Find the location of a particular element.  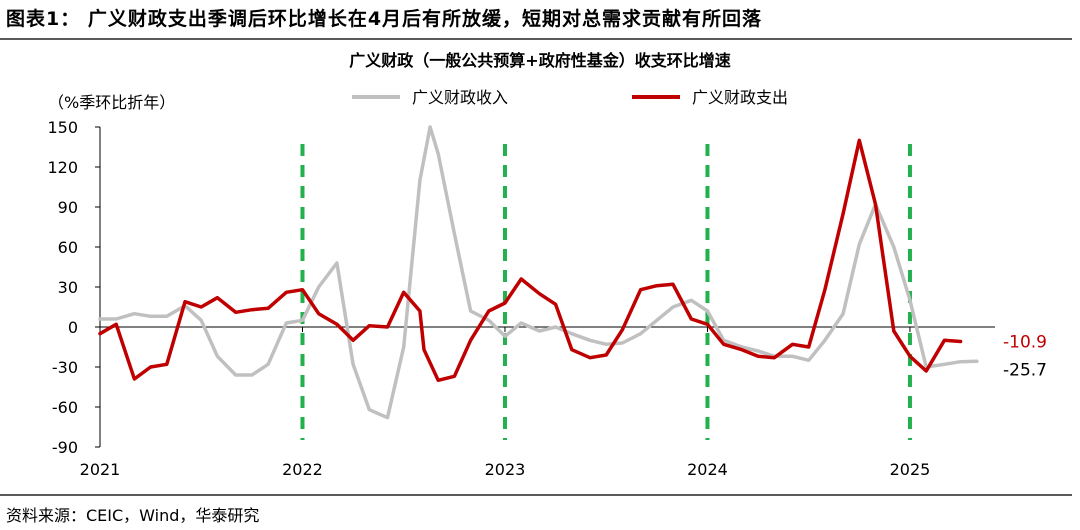

end-value-label: -10.9 is located at coordinates (1025, 343).